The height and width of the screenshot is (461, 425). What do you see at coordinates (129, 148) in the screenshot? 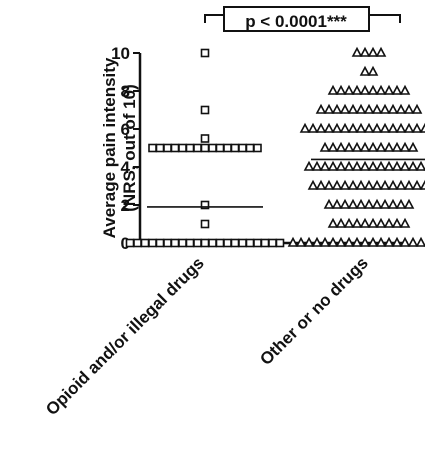
I see `y-axis-title-line2: (NRS, out of 10)` at bounding box center [129, 148].